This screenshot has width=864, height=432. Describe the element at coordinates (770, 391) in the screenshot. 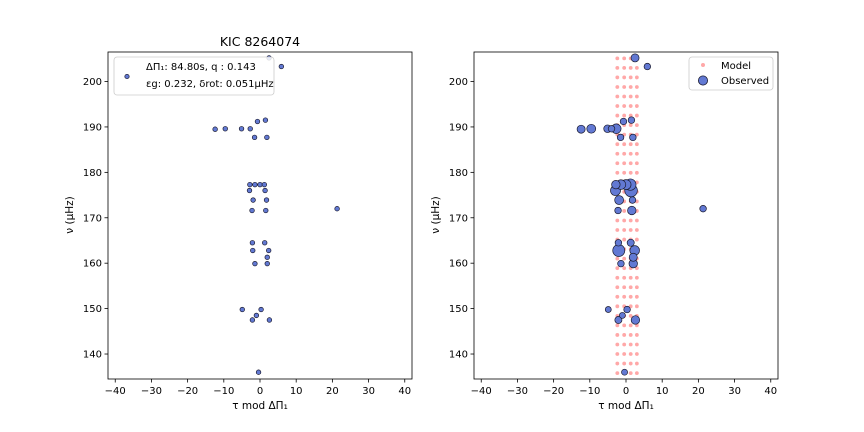

I see `x-tick-label: 40` at that location.